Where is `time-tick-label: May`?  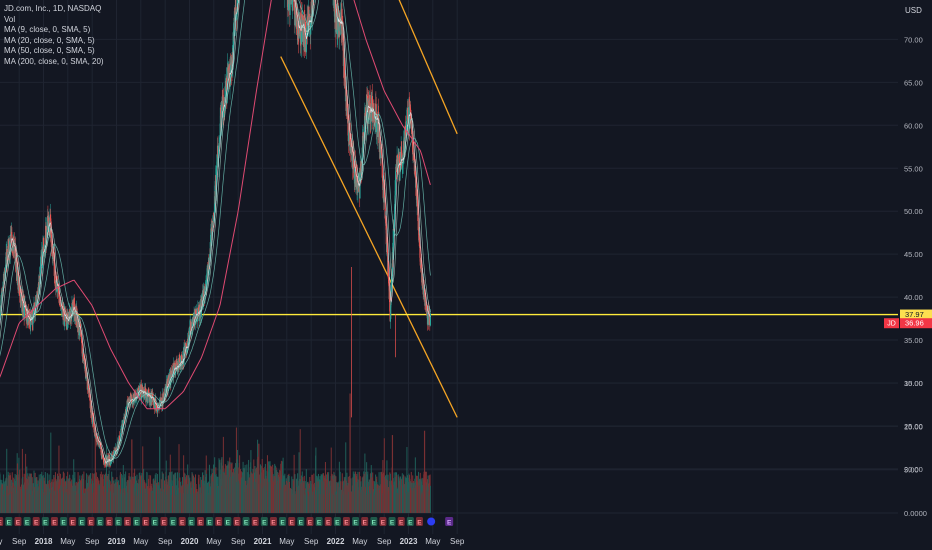 time-tick-label: May is located at coordinates (213, 541).